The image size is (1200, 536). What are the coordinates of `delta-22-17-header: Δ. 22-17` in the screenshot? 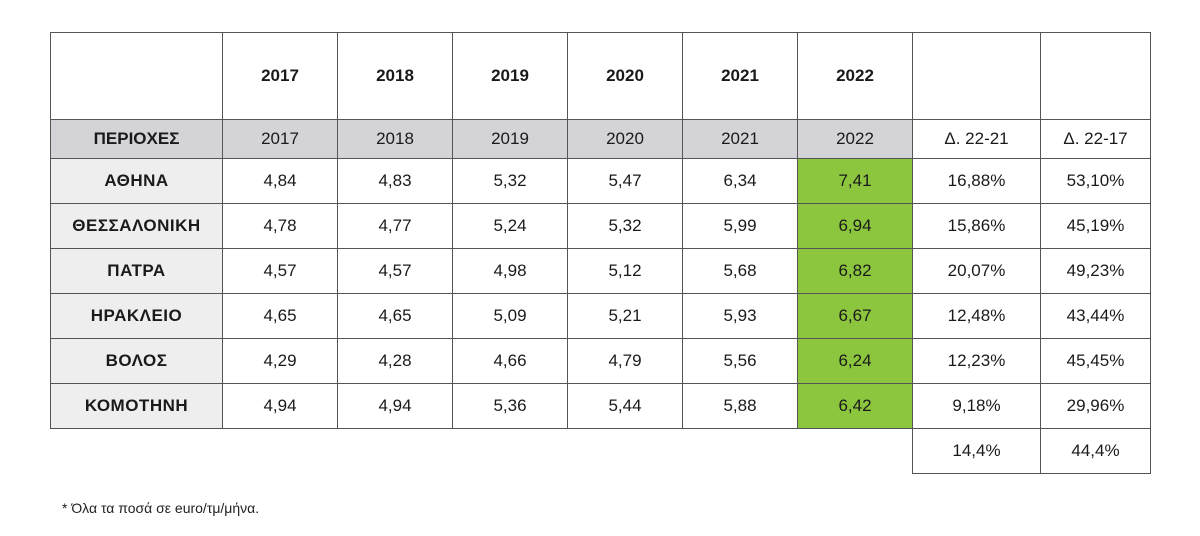 It's located at (1095, 139).